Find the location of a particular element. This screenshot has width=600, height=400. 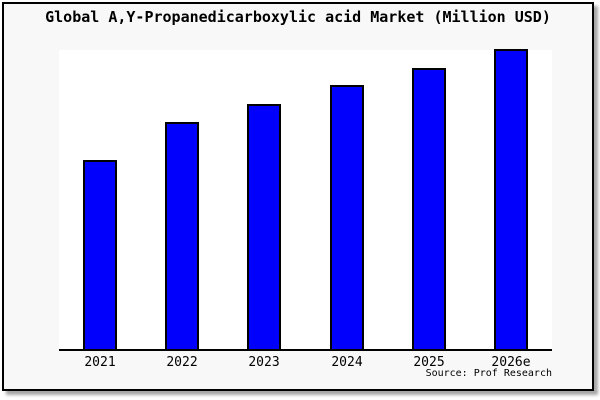

bar-2024 is located at coordinates (347, 217).